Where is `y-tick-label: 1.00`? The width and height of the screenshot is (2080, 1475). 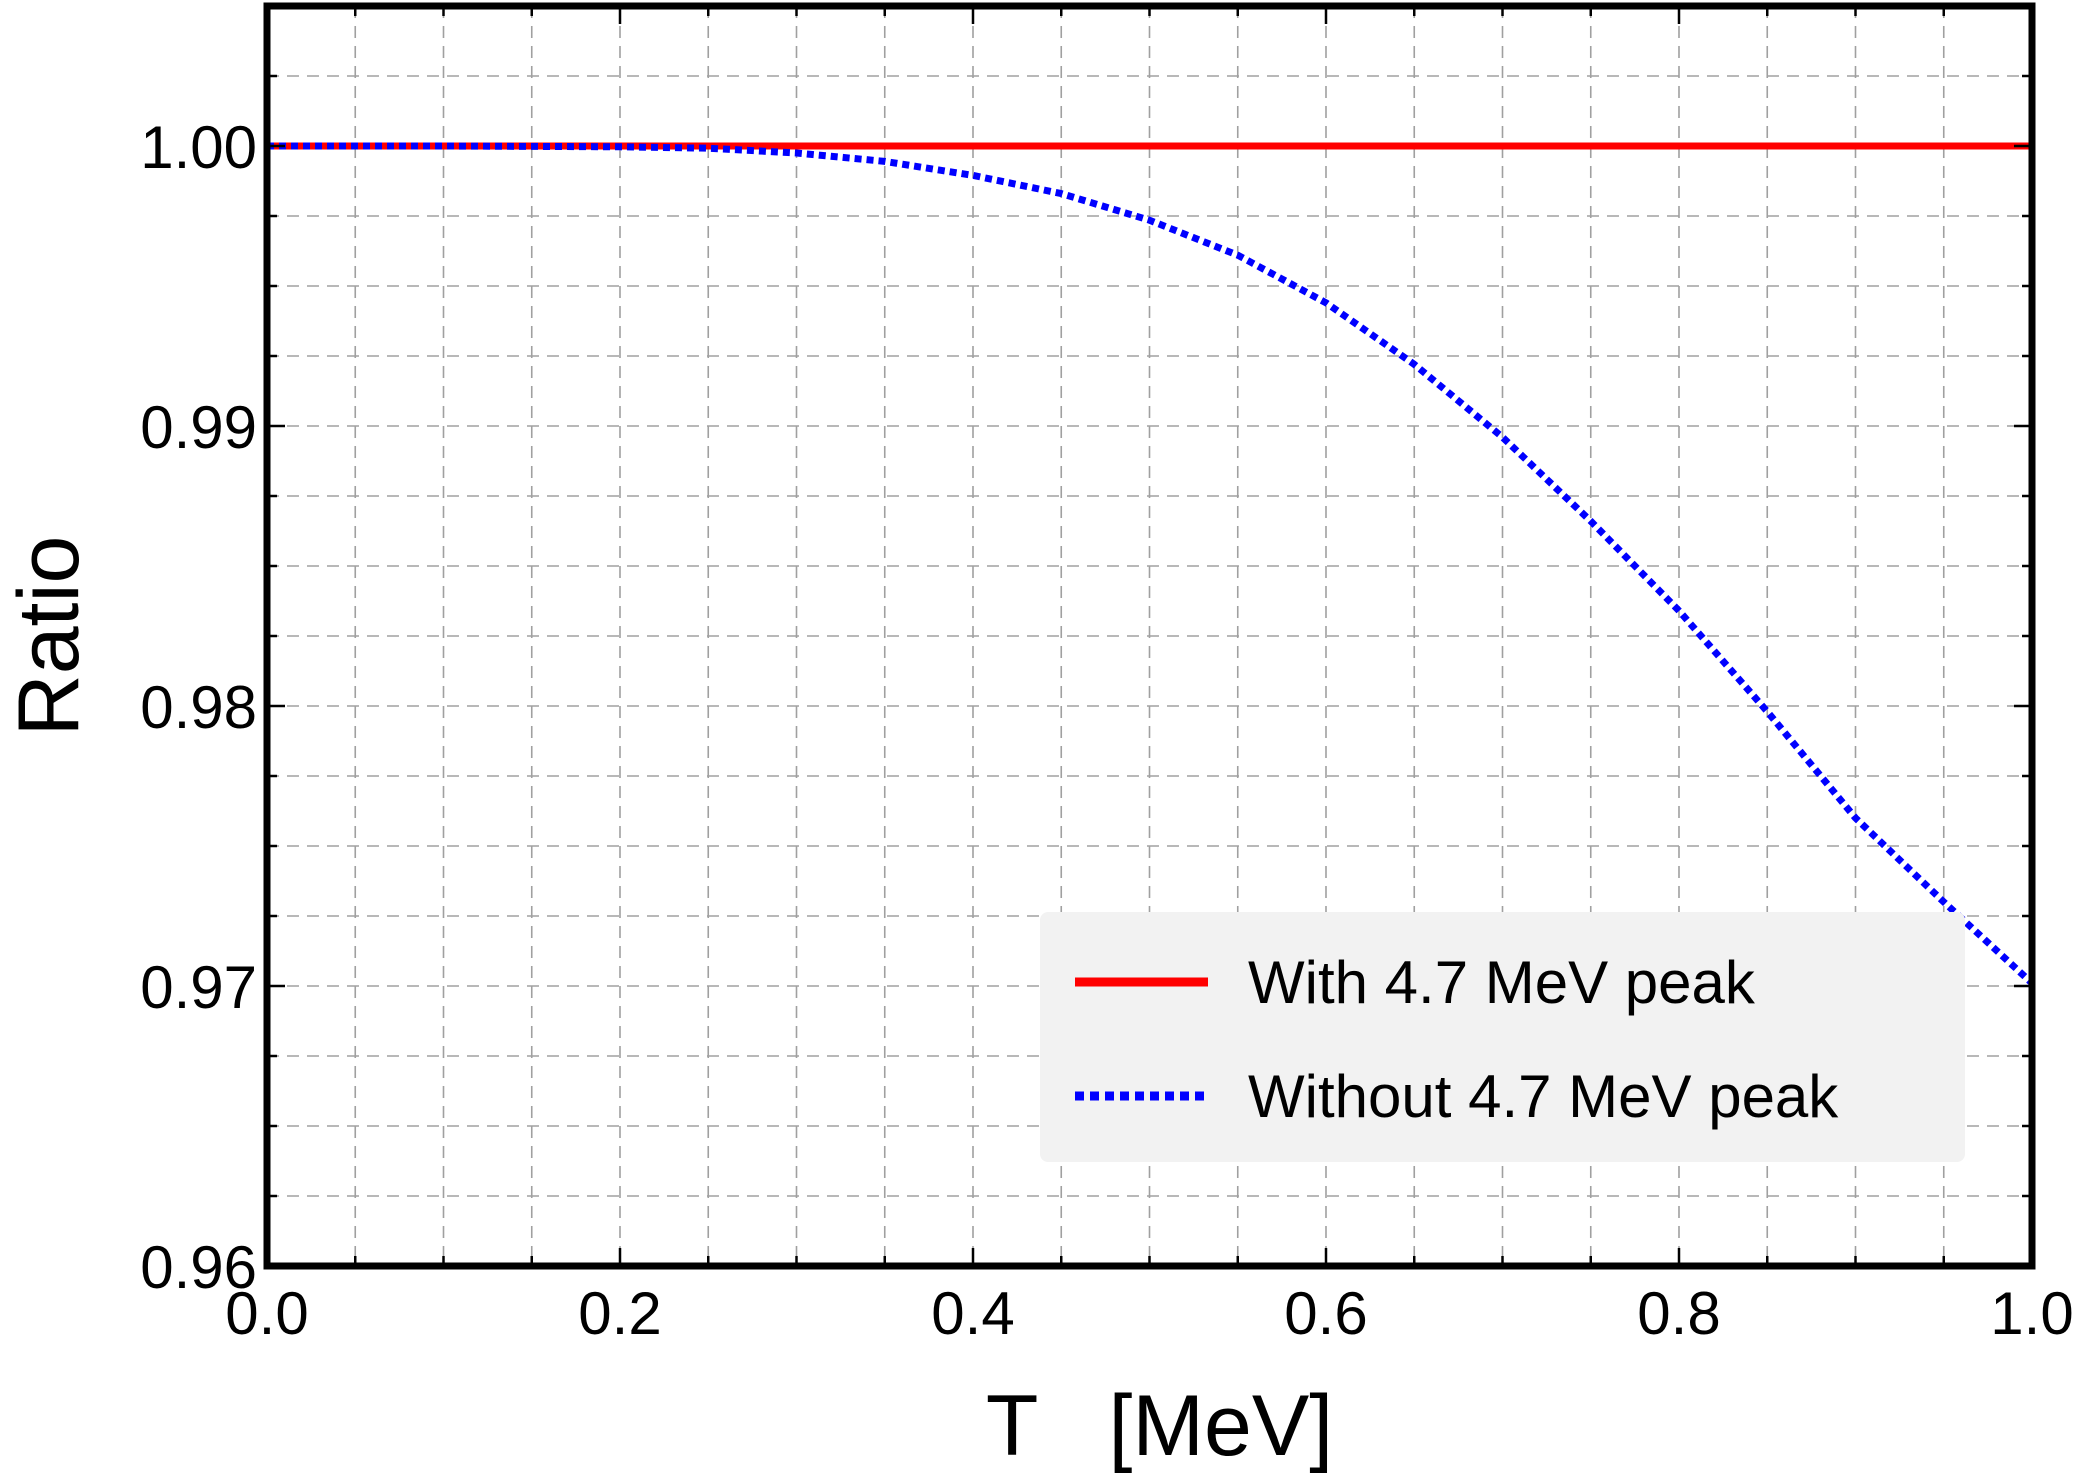 y-tick-label: 1.00 is located at coordinates (198, 147).